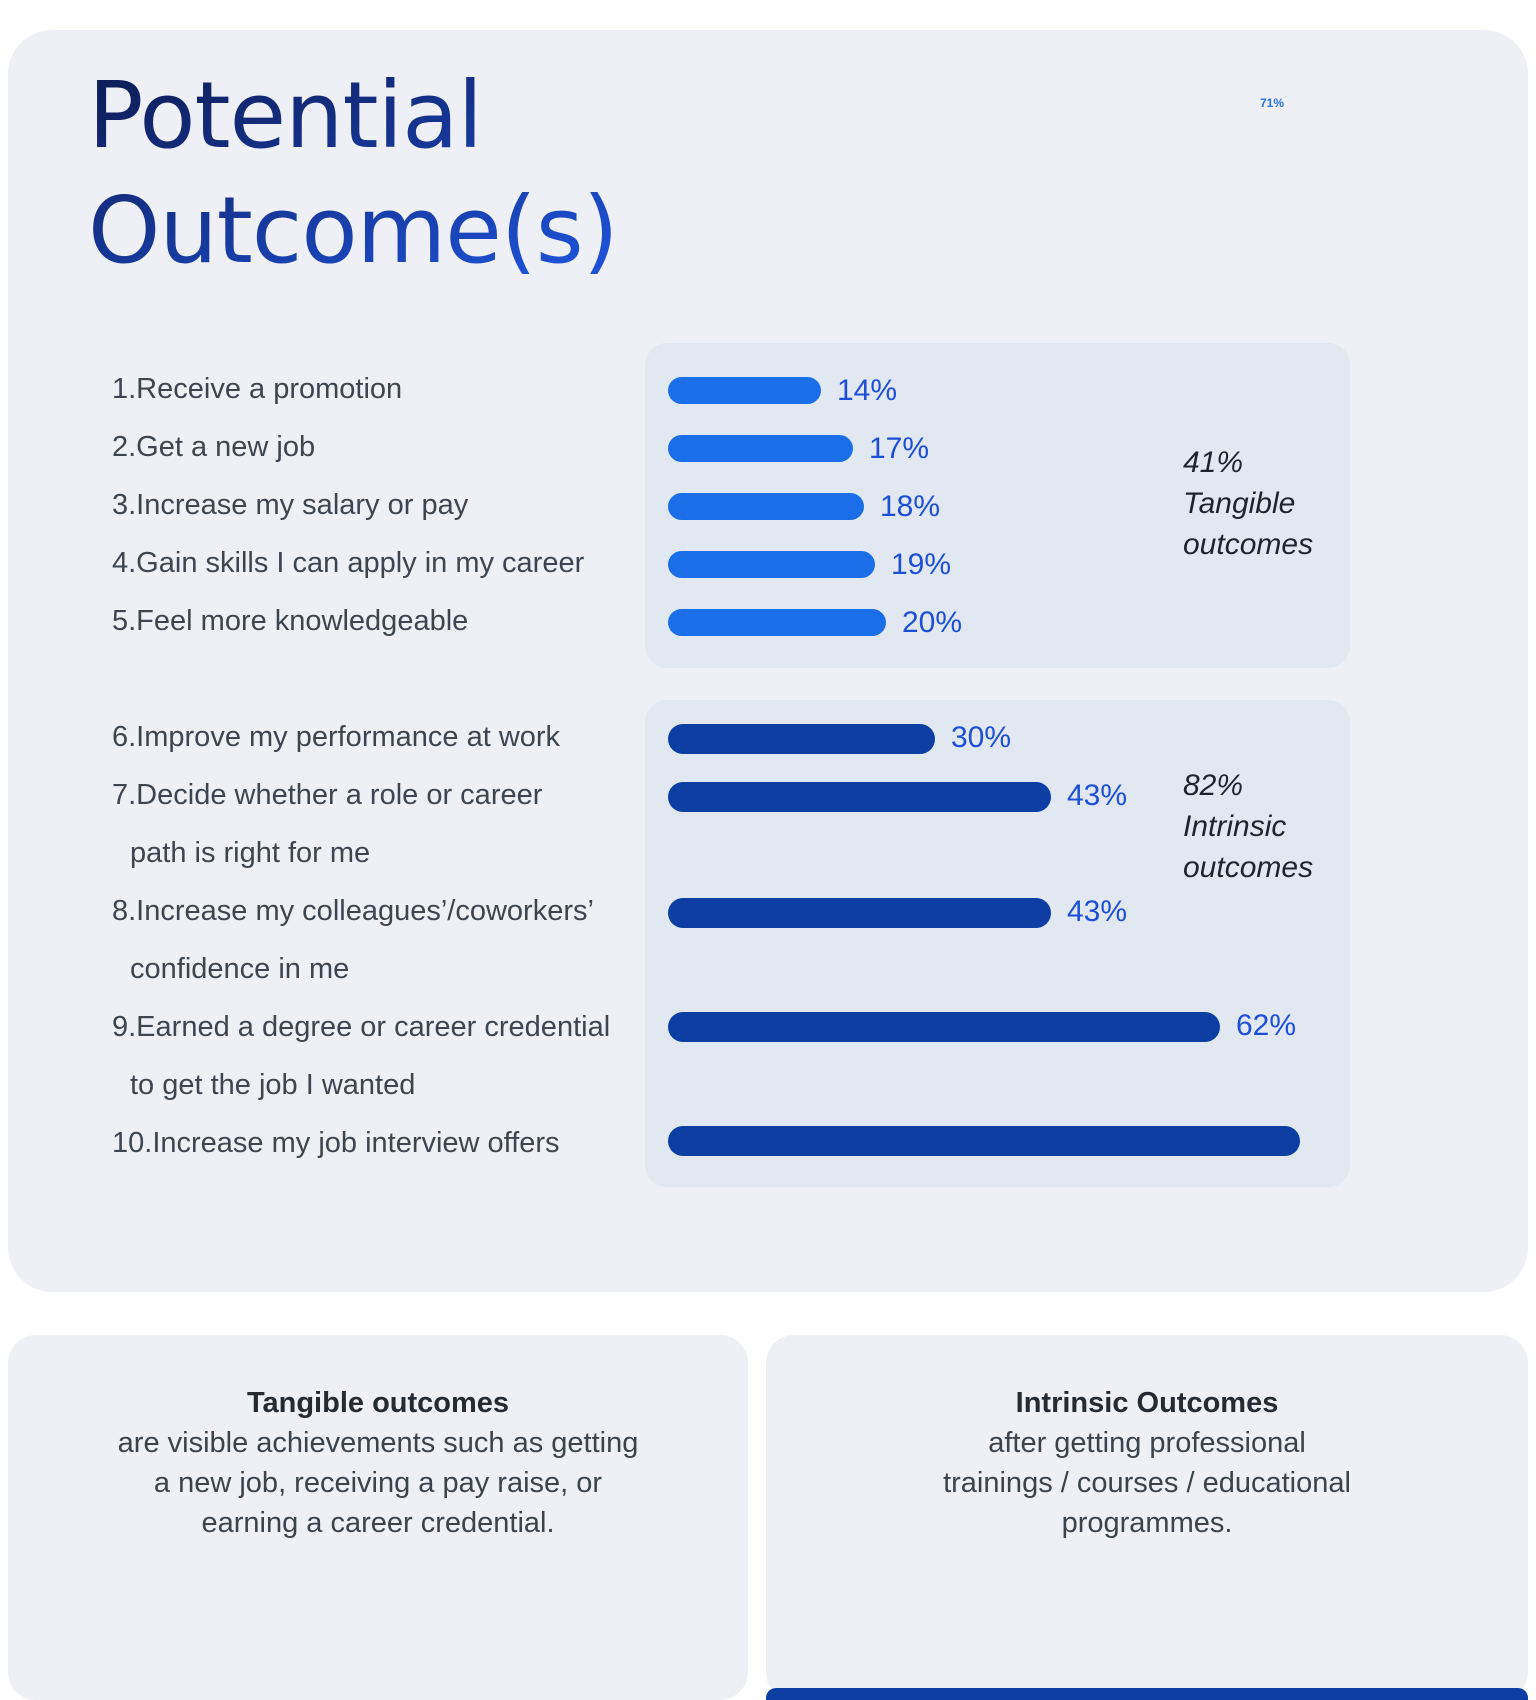 This screenshot has height=1700, width=1536. Describe the element at coordinates (899, 448) in the screenshot. I see `bar-value: 17%` at that location.